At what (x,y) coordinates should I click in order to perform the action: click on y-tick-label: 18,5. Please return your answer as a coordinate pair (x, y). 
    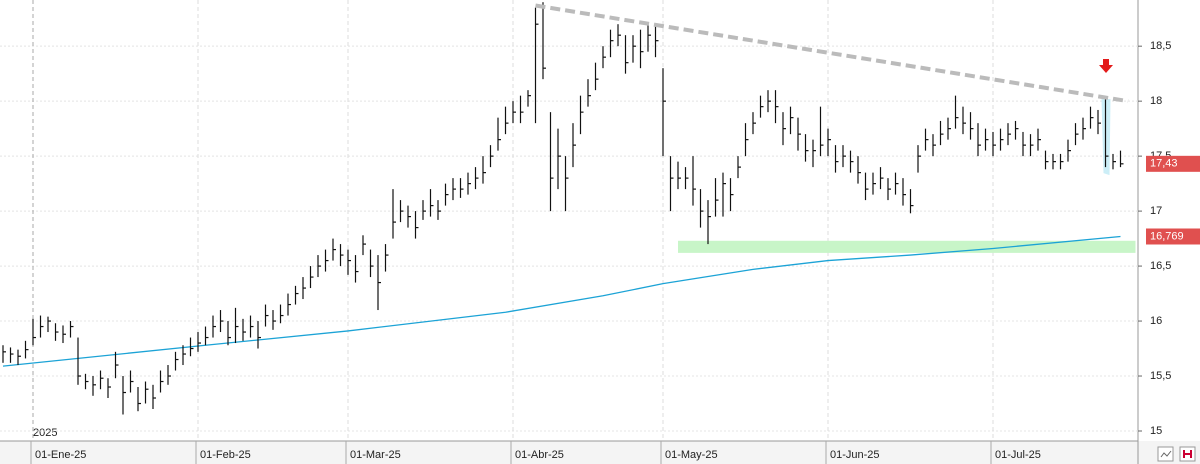
    Looking at the image, I should click on (1160, 46).